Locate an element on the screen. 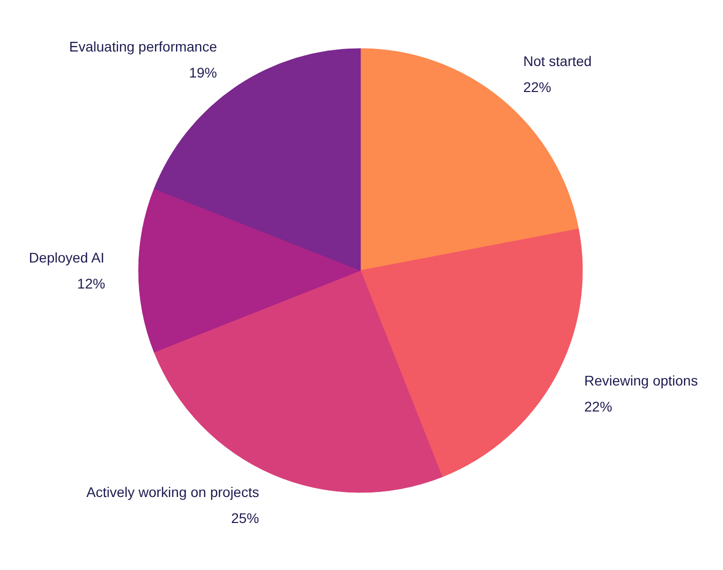  slice-label: Actively working on projects is located at coordinates (173, 492).